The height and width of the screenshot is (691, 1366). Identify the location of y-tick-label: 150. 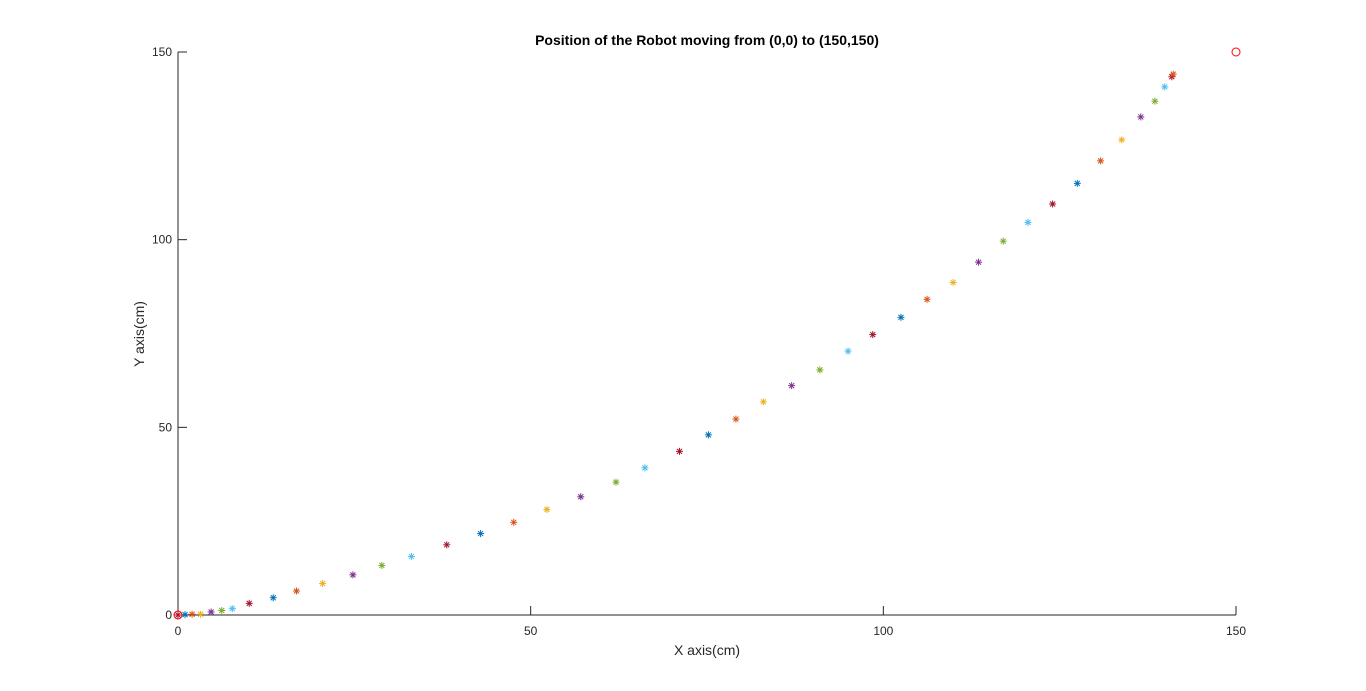
(162, 52).